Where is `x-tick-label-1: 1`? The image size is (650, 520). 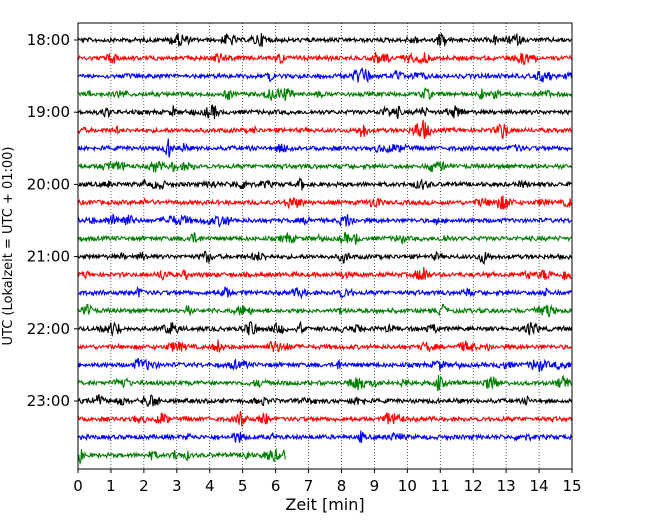
x-tick-label-1: 1 is located at coordinates (111, 486).